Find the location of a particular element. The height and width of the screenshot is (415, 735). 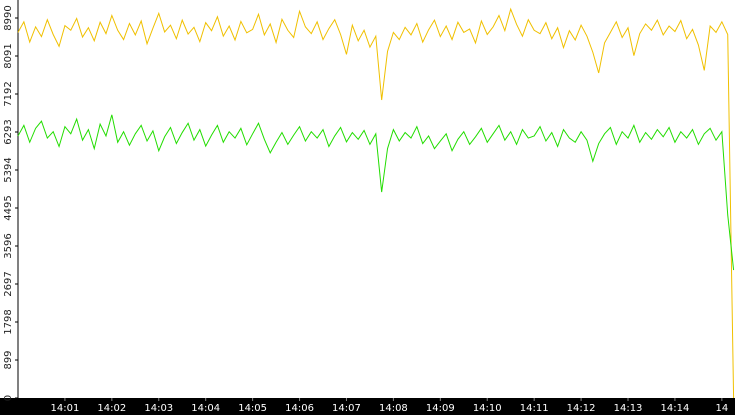

y-tick-label: 8990 is located at coordinates (8, 17).